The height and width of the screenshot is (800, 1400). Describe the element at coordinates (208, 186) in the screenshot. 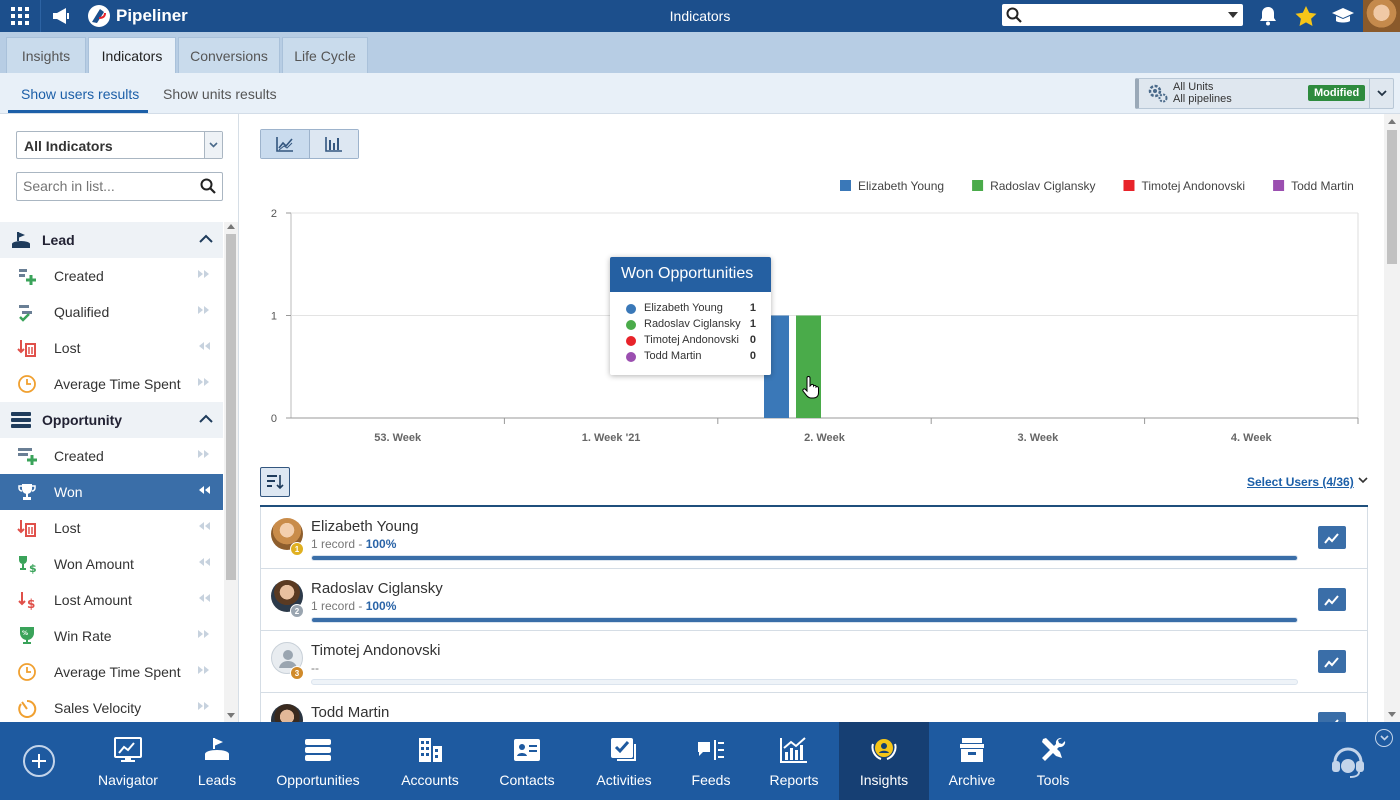

I see `search-icon` at that location.